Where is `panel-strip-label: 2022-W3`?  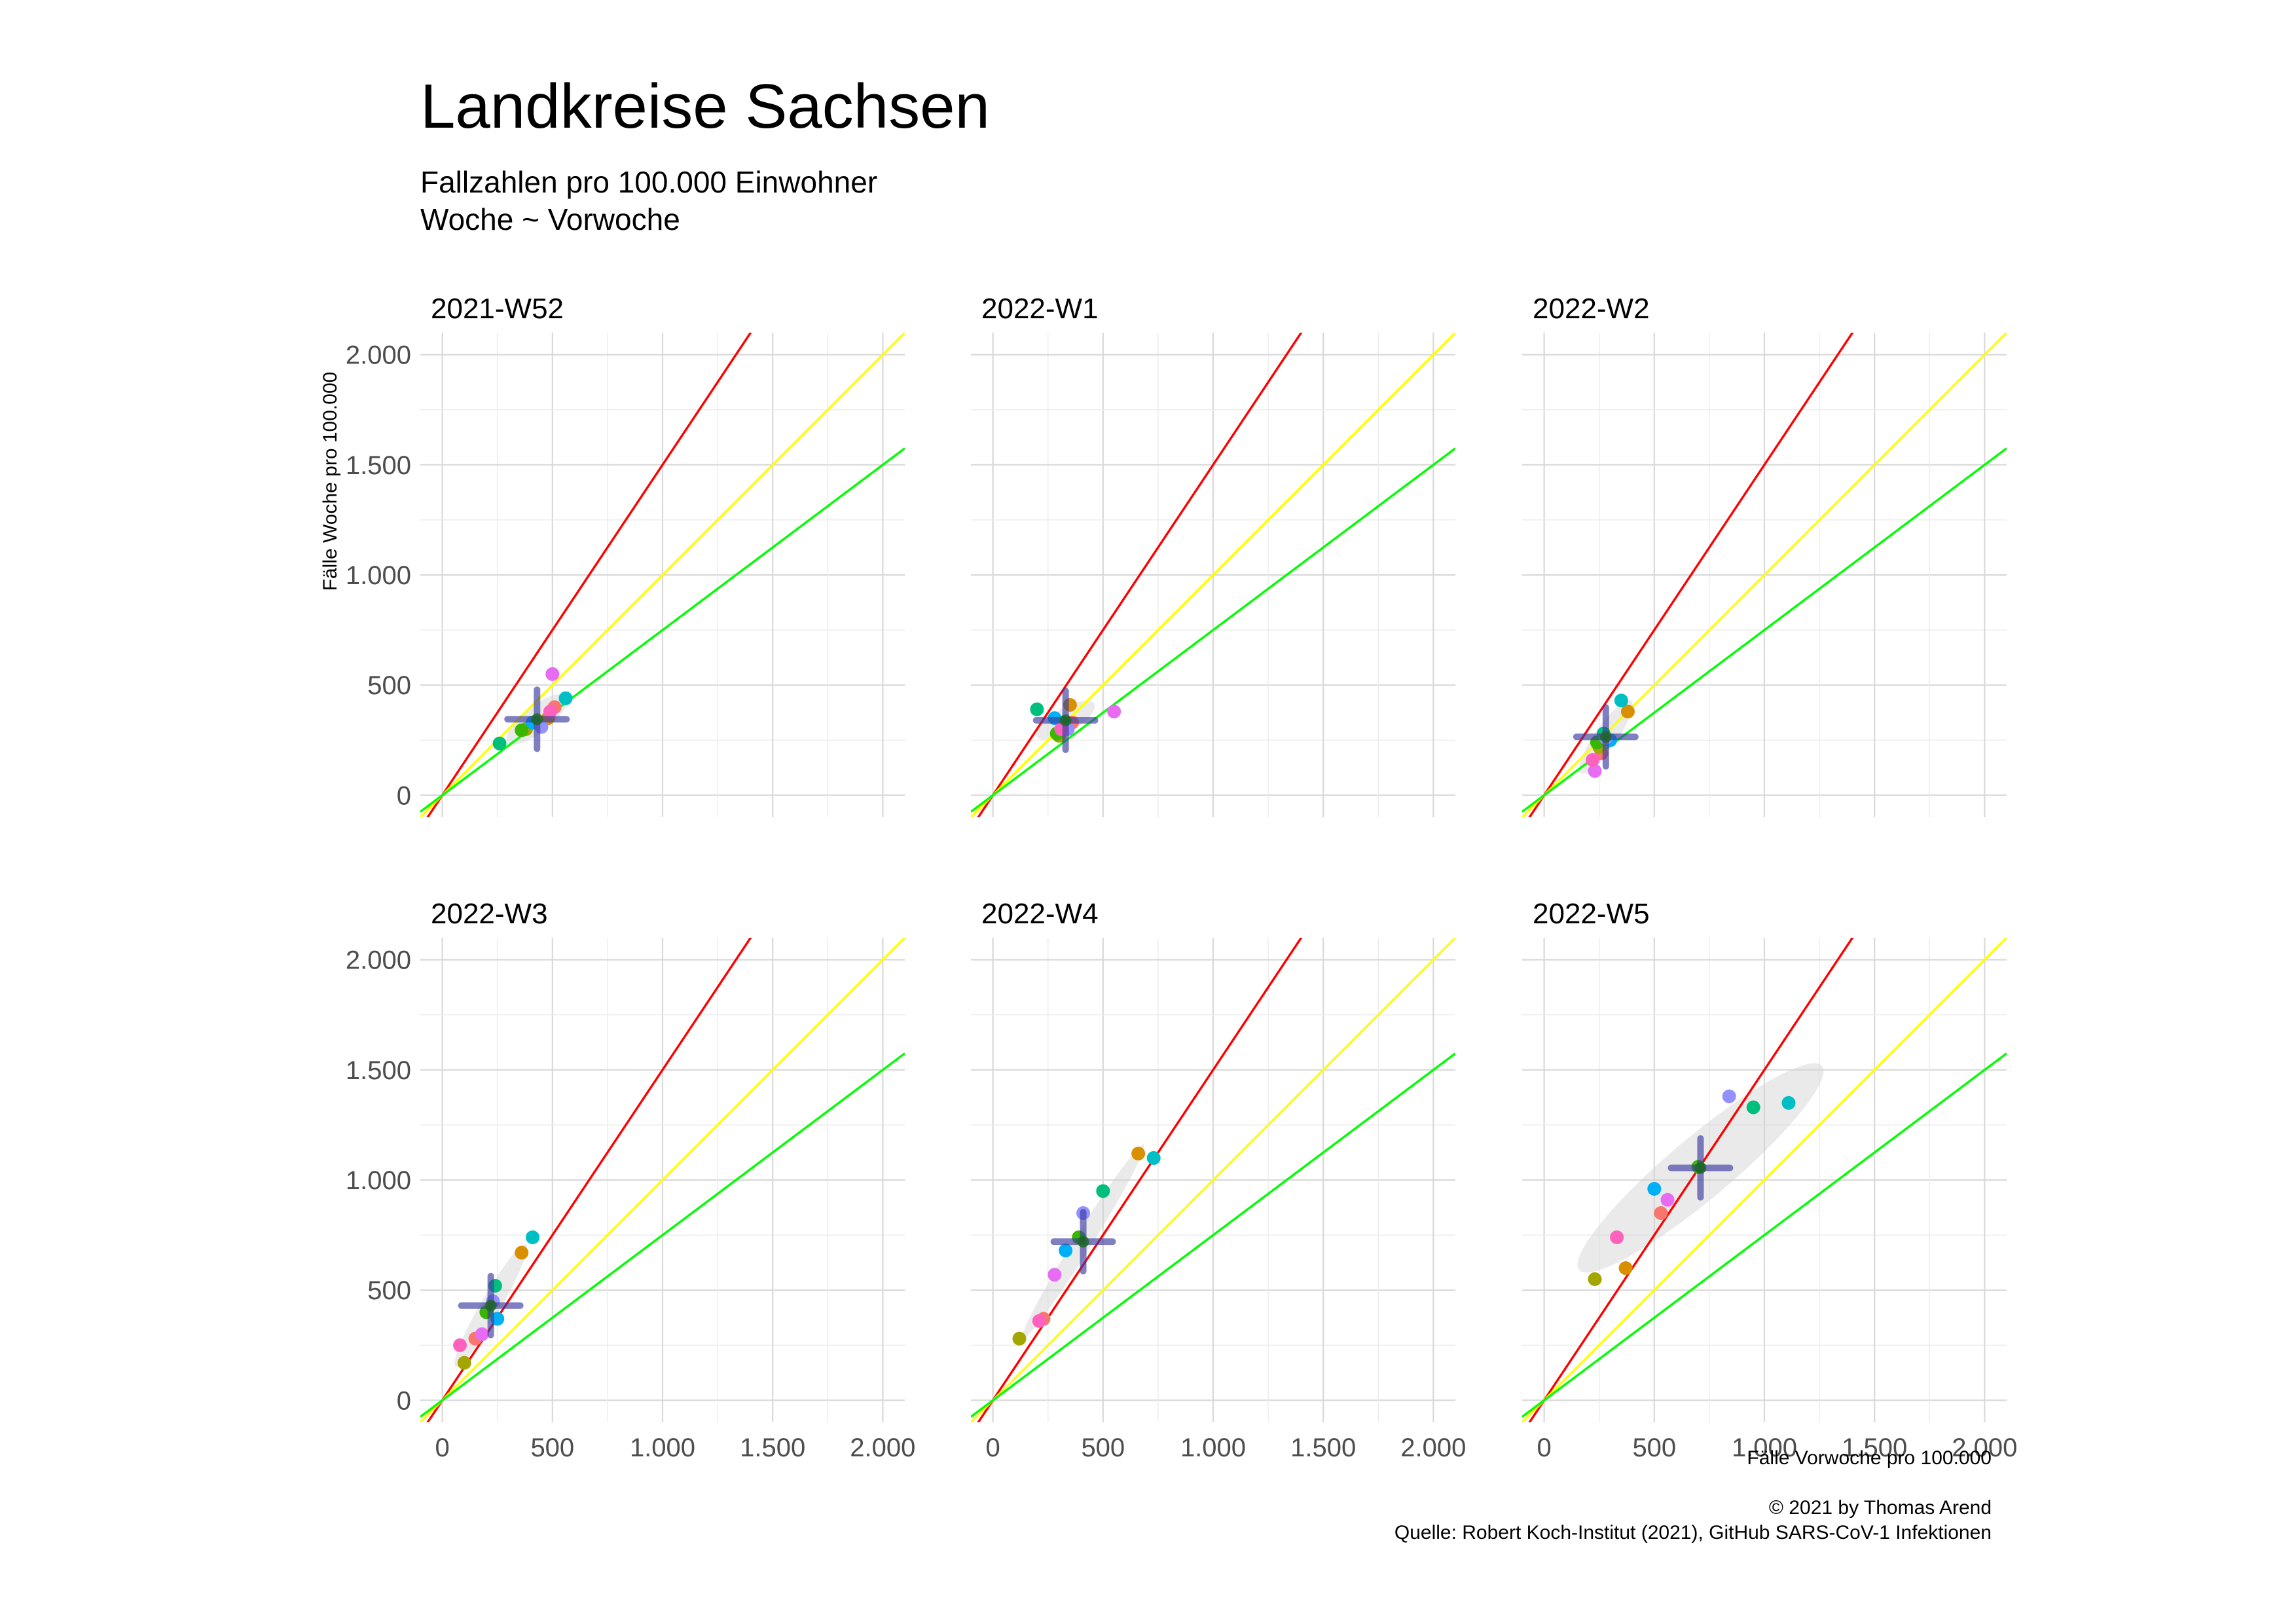 panel-strip-label: 2022-W3 is located at coordinates (489, 914).